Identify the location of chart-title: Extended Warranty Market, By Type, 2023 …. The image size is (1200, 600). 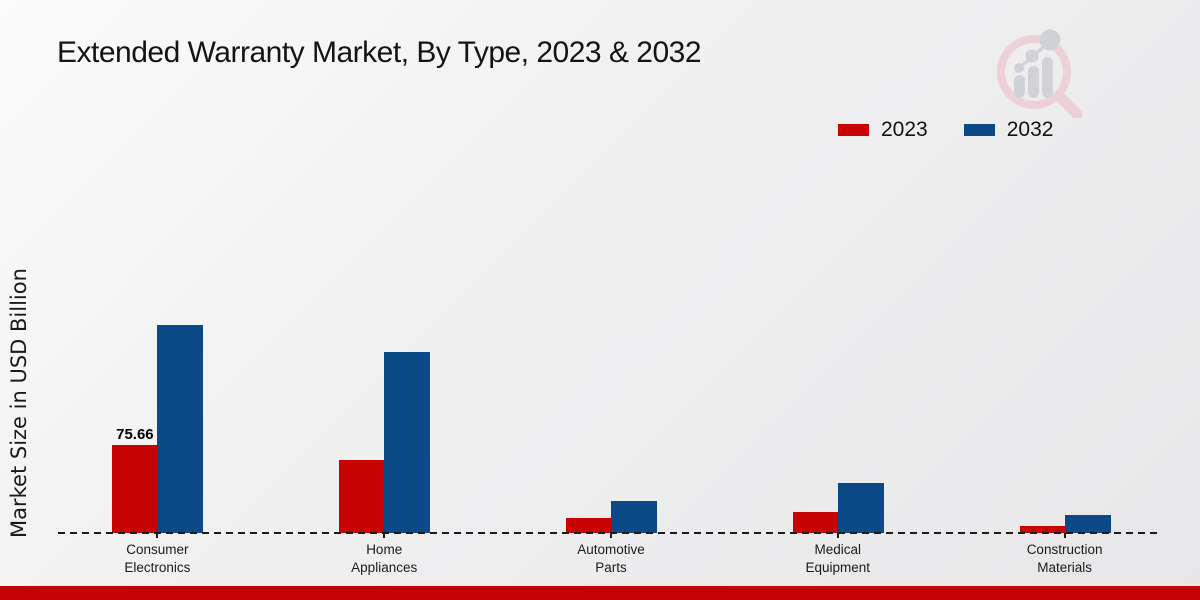
(379, 52).